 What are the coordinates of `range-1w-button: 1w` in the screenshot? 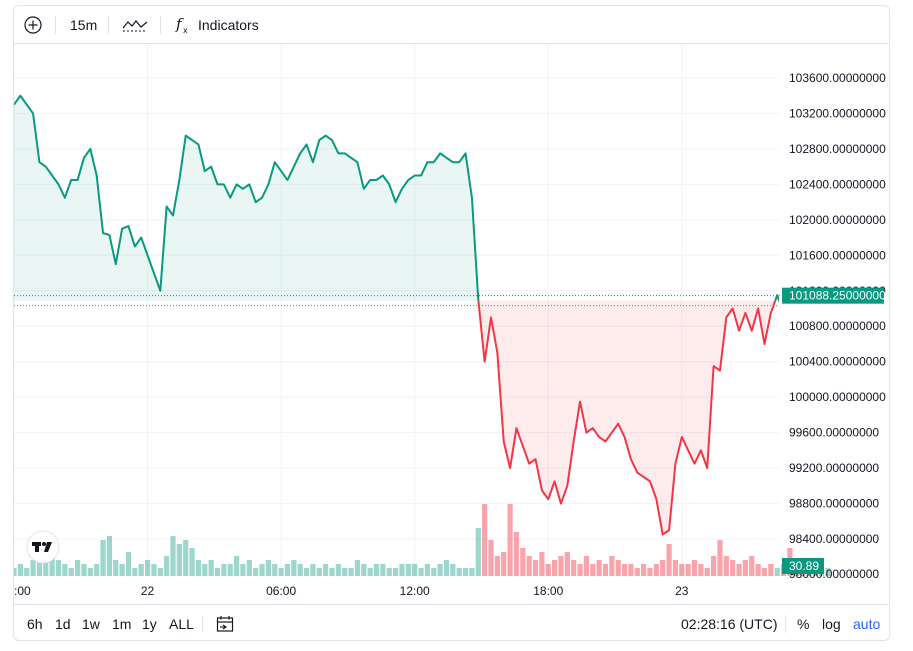 It's located at (91, 622).